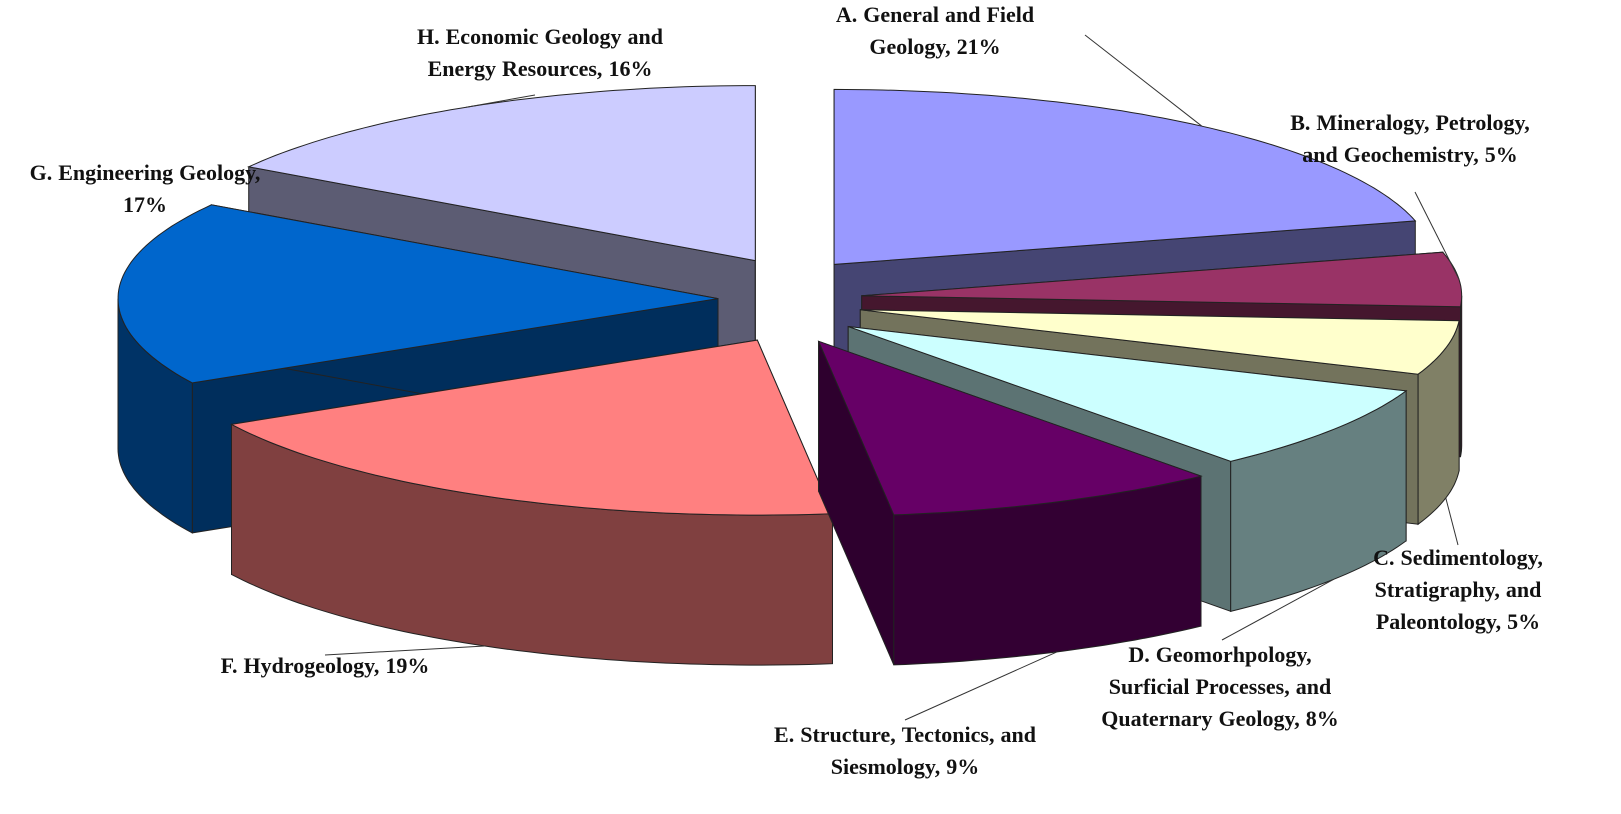 The image size is (1621, 814). What do you see at coordinates (41, 172) in the screenshot?
I see `label-word: G.` at bounding box center [41, 172].